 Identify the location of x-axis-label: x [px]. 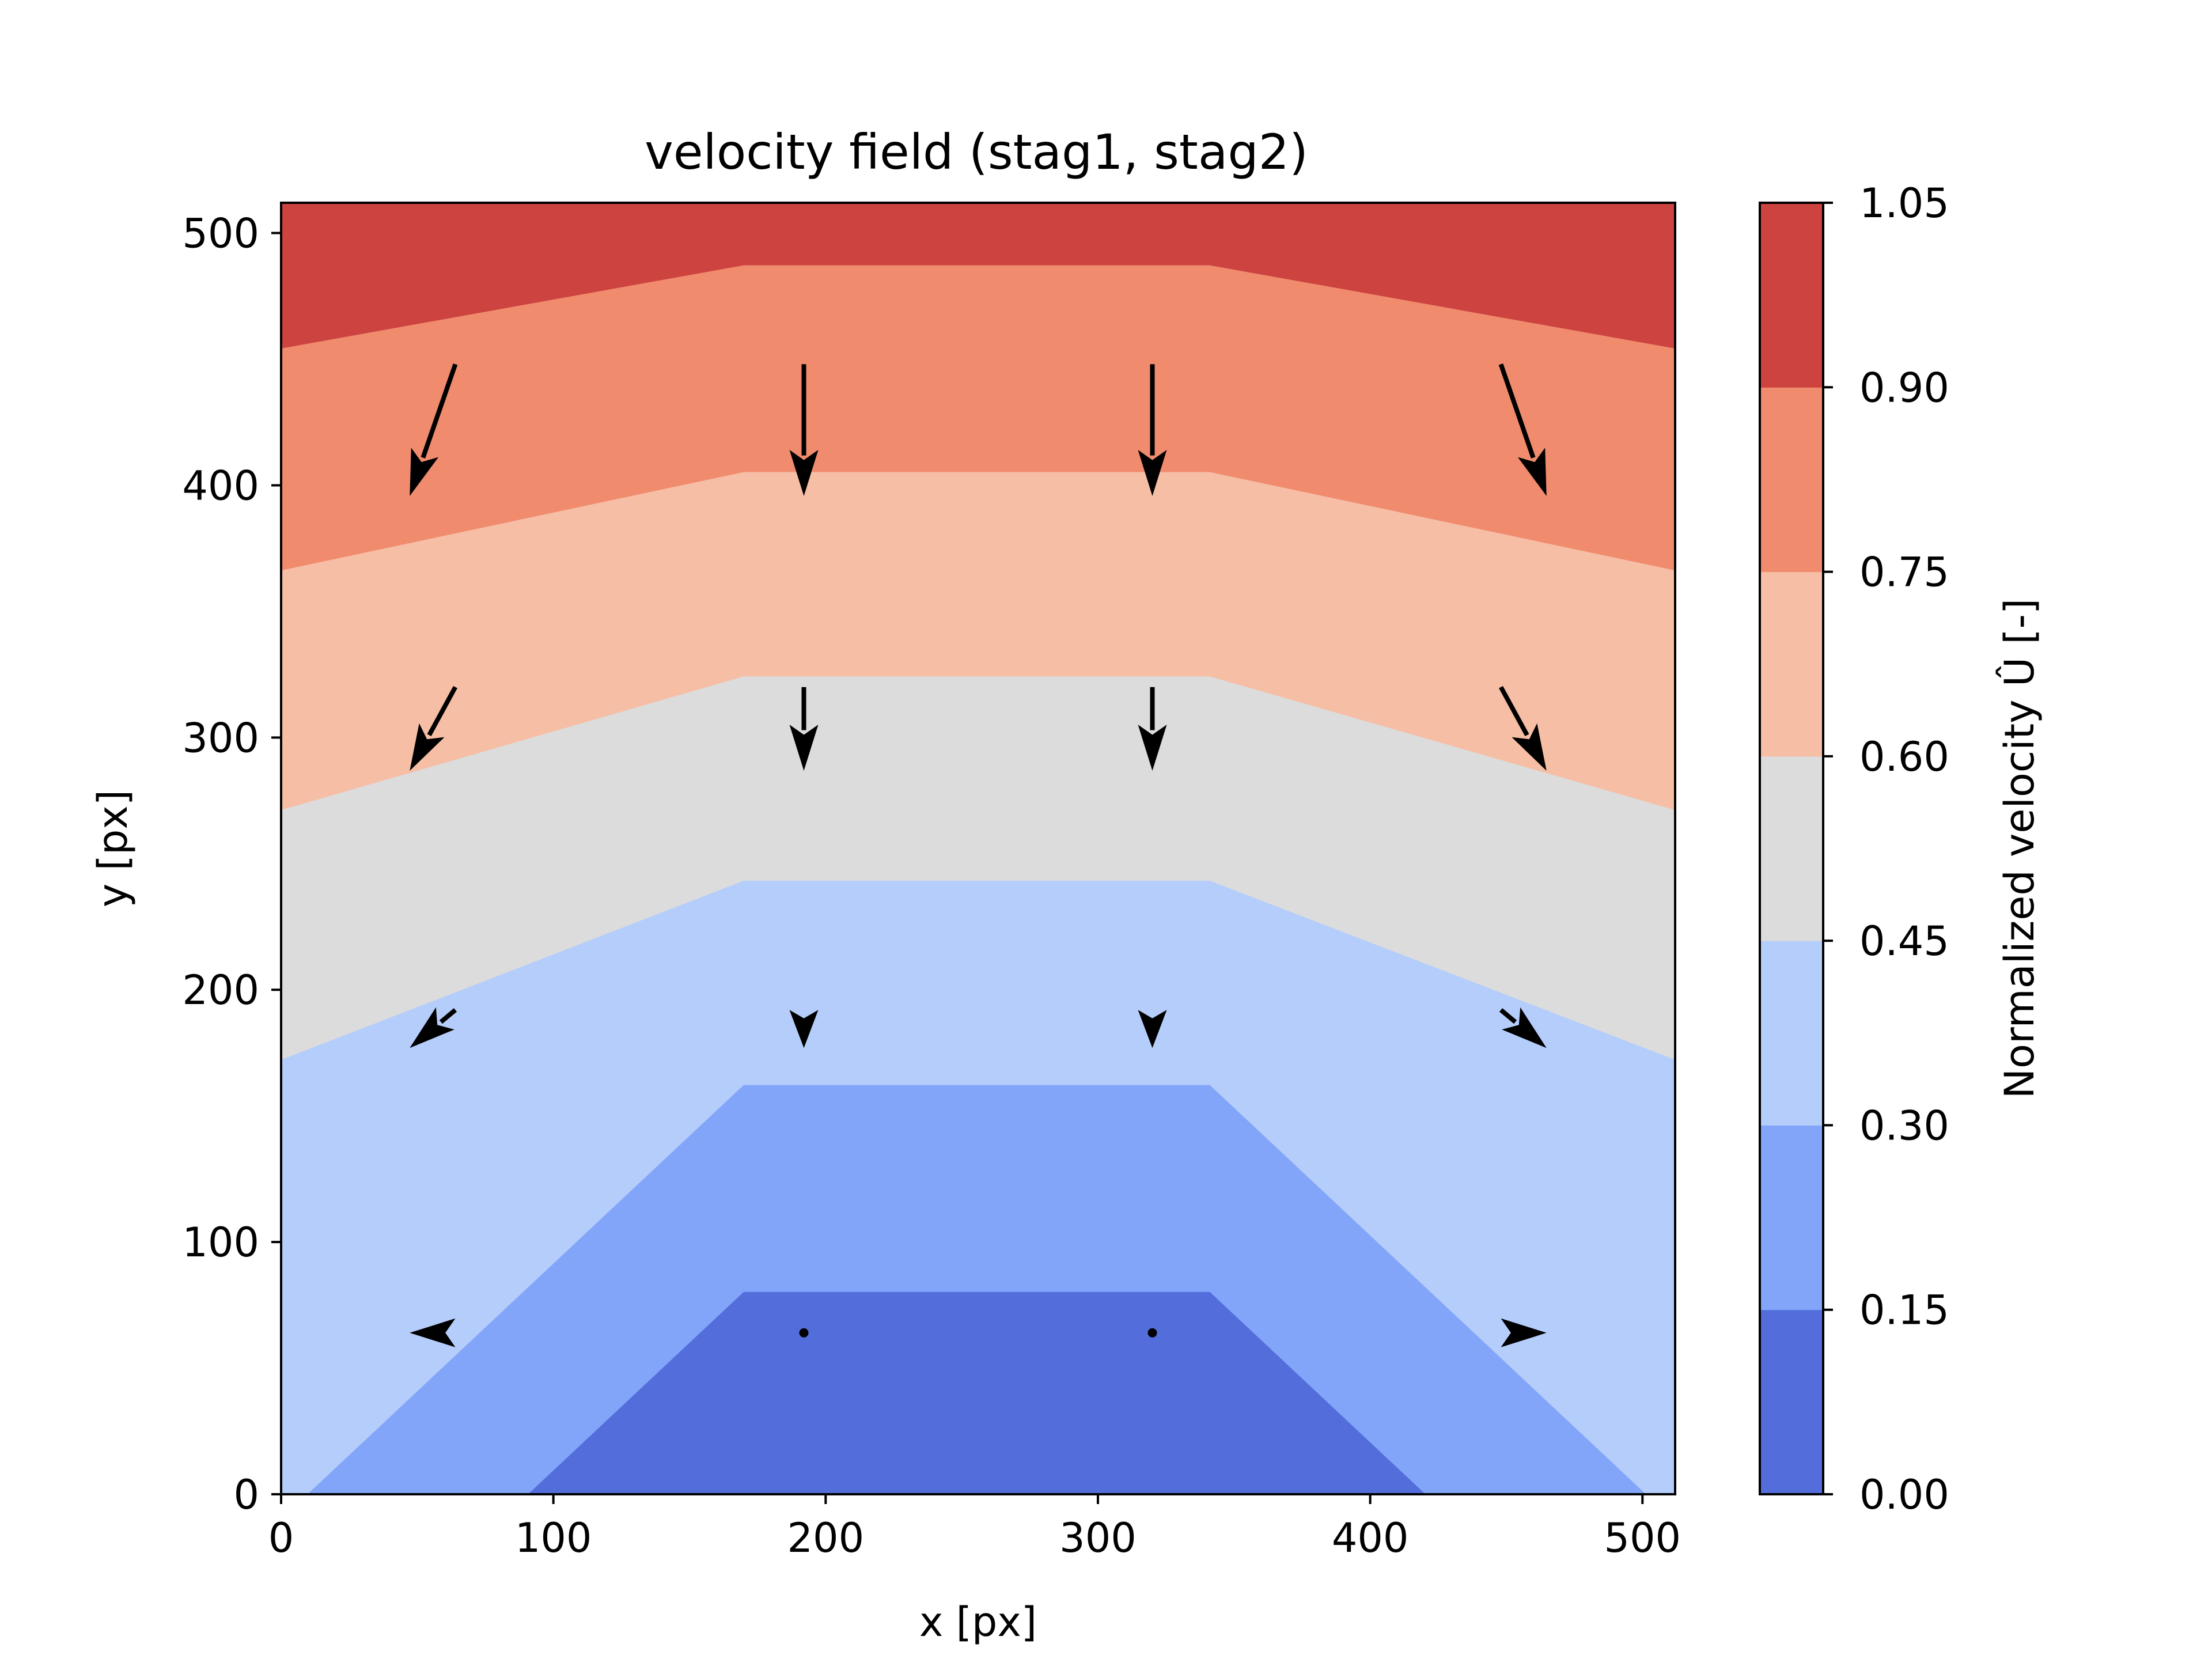
(978, 1622).